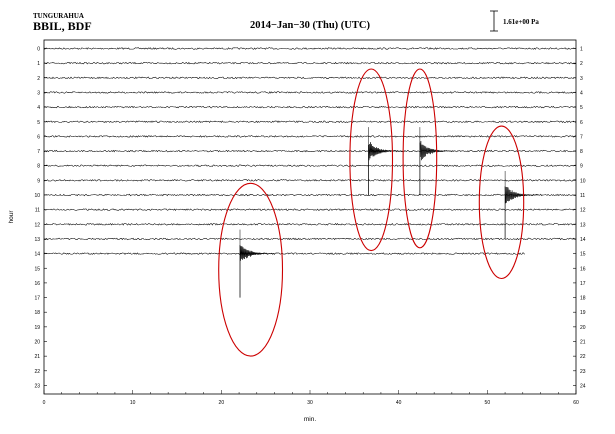  Describe the element at coordinates (581, 64) in the screenshot. I see `right-tick-label: 2` at that location.